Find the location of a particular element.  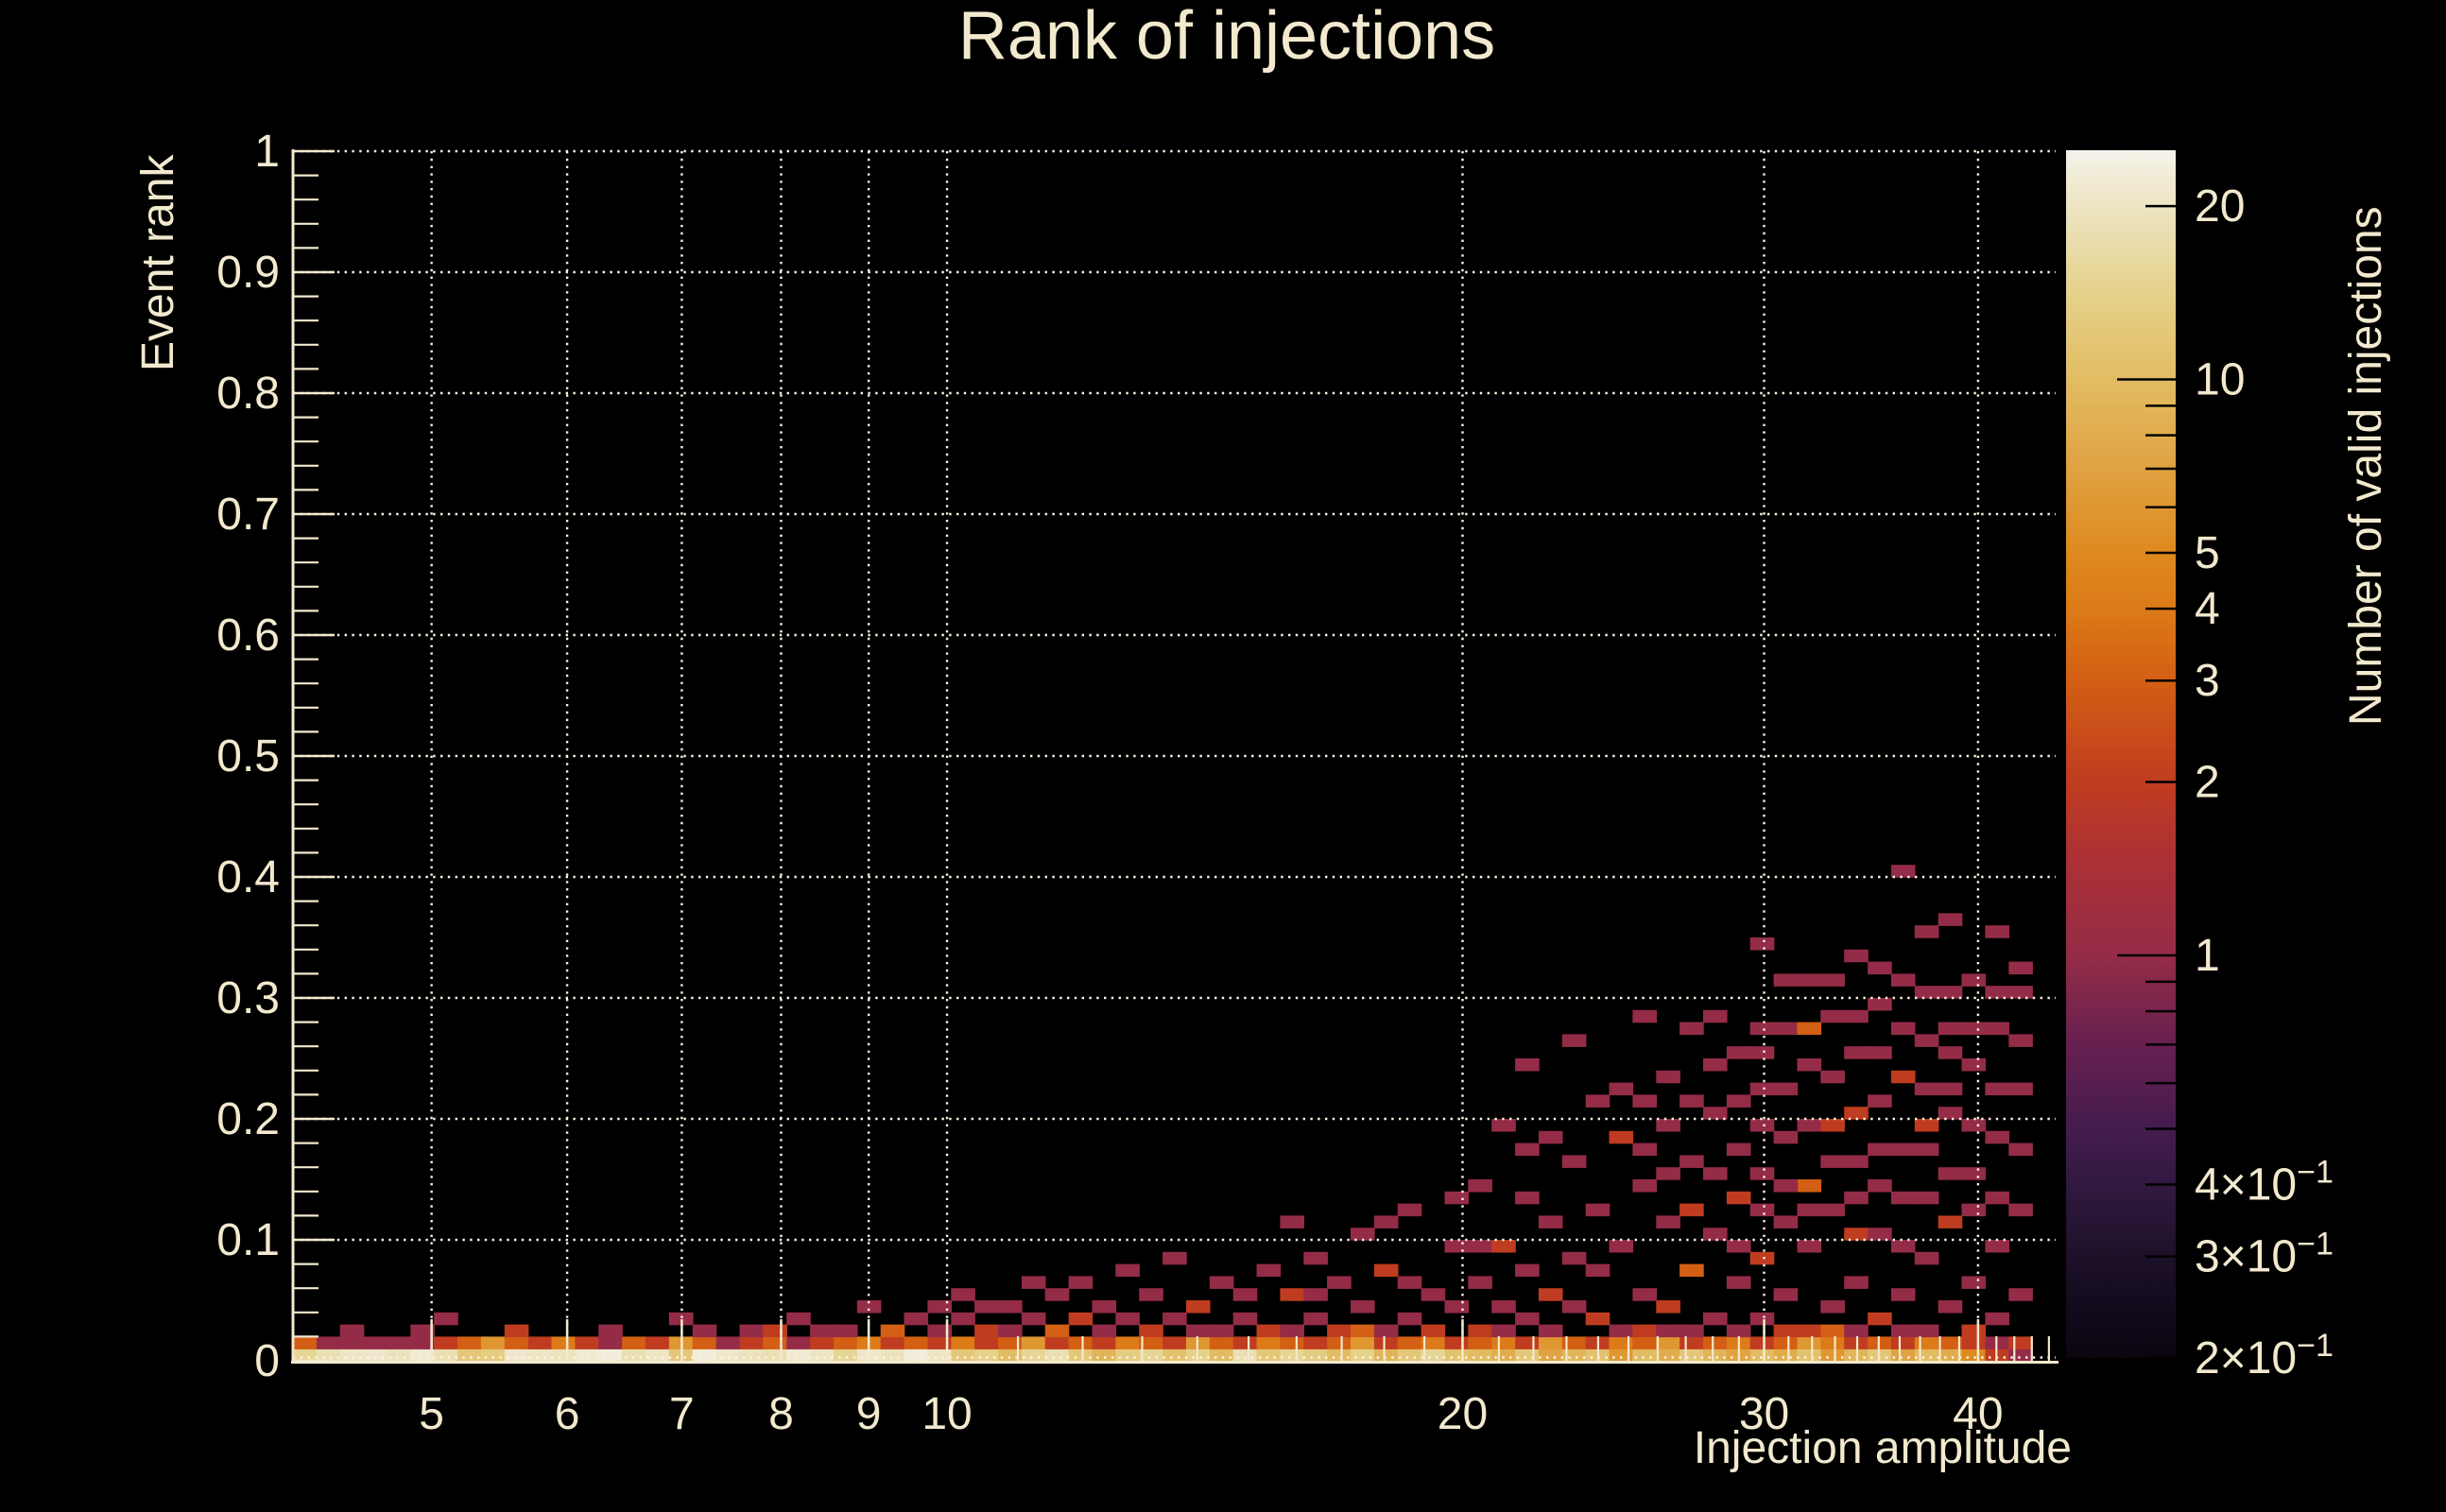

colorbar-tick-label: 10 is located at coordinates (2220, 380).